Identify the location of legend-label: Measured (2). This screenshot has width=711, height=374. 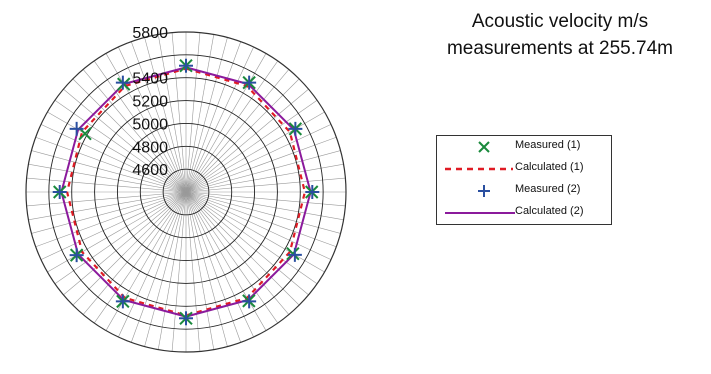
(548, 189).